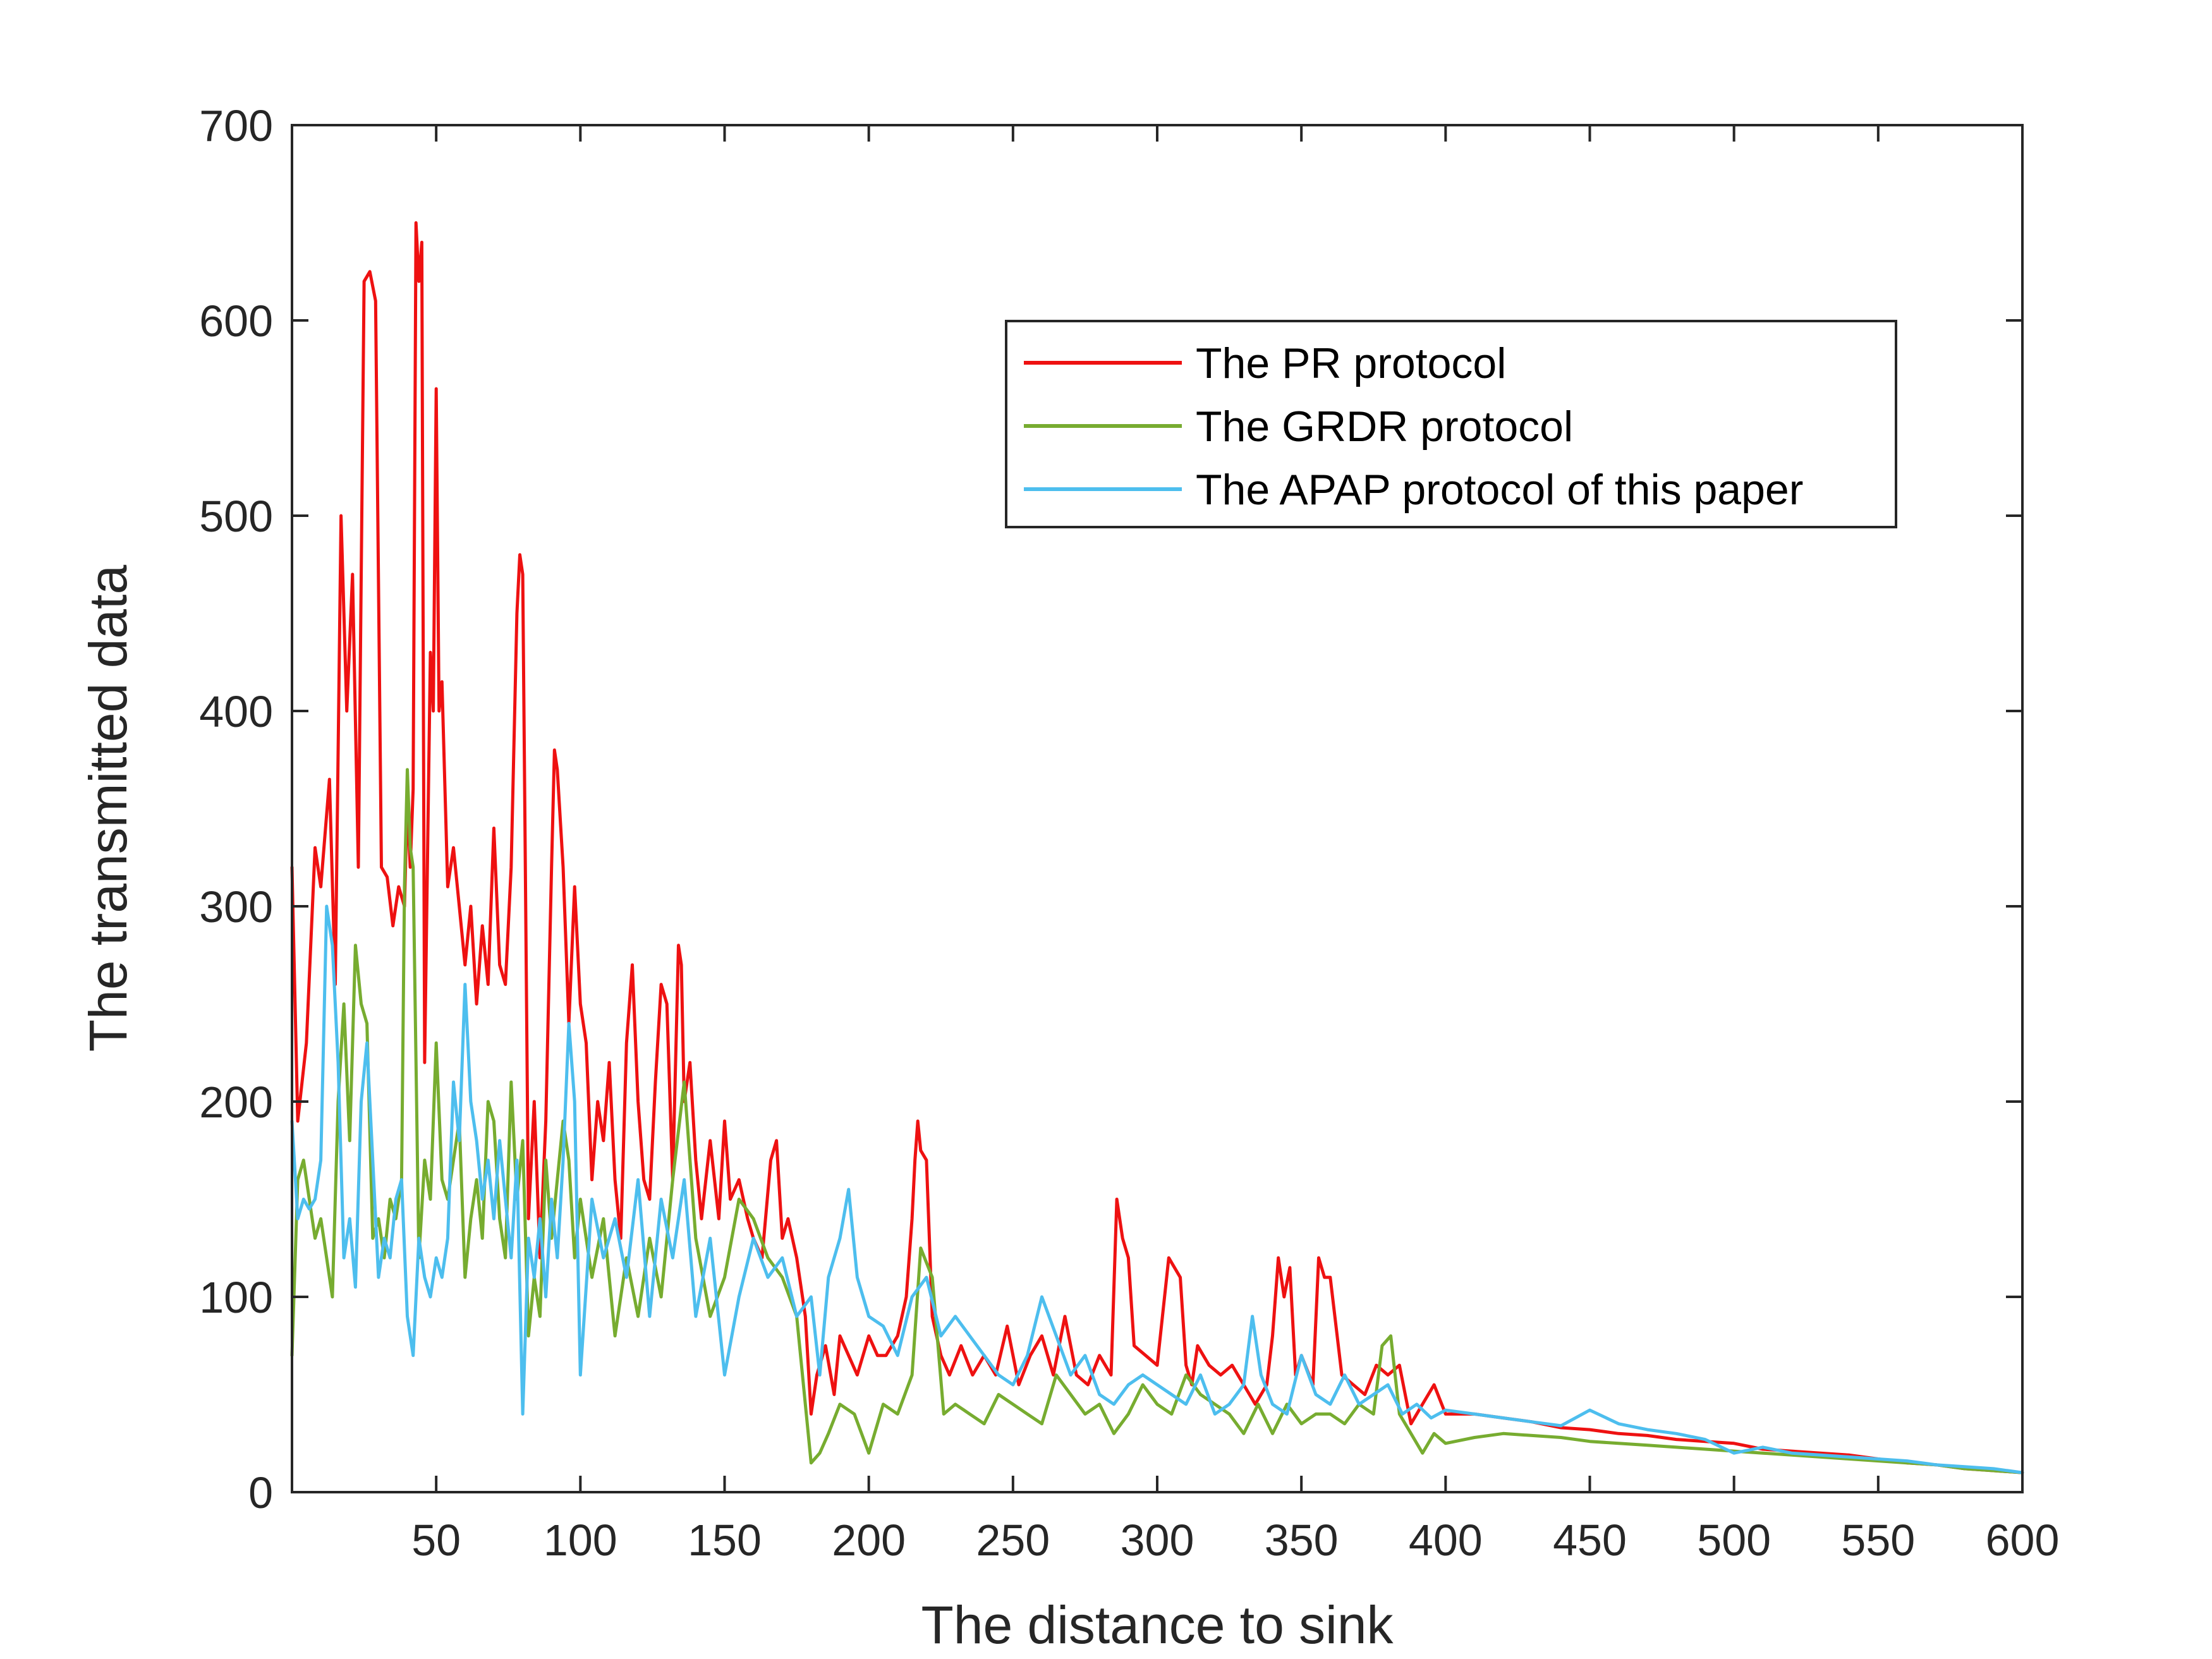  I want to click on x-tick-label: 350, so click(1302, 1540).